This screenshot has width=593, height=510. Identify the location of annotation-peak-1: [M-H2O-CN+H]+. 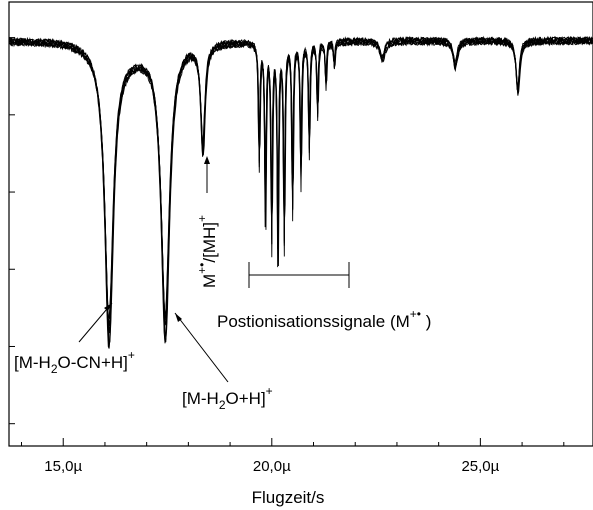
(74, 339).